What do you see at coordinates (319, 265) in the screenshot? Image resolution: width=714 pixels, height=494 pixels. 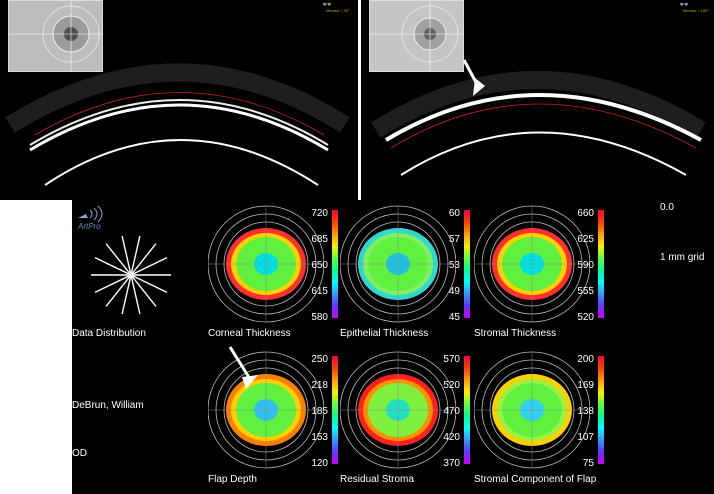 I see `colorbar-tick: 650` at bounding box center [319, 265].